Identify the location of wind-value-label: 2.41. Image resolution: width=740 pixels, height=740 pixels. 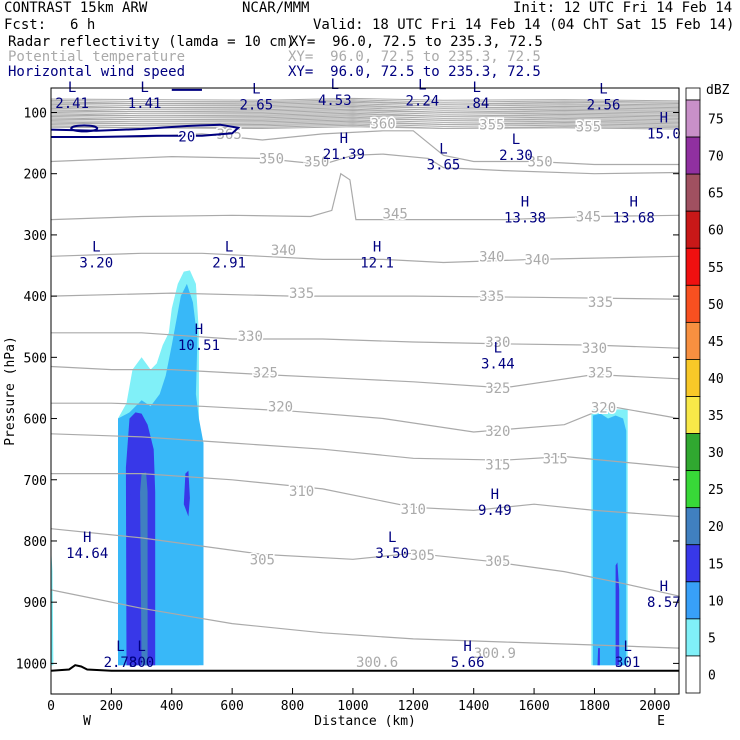
(72, 104).